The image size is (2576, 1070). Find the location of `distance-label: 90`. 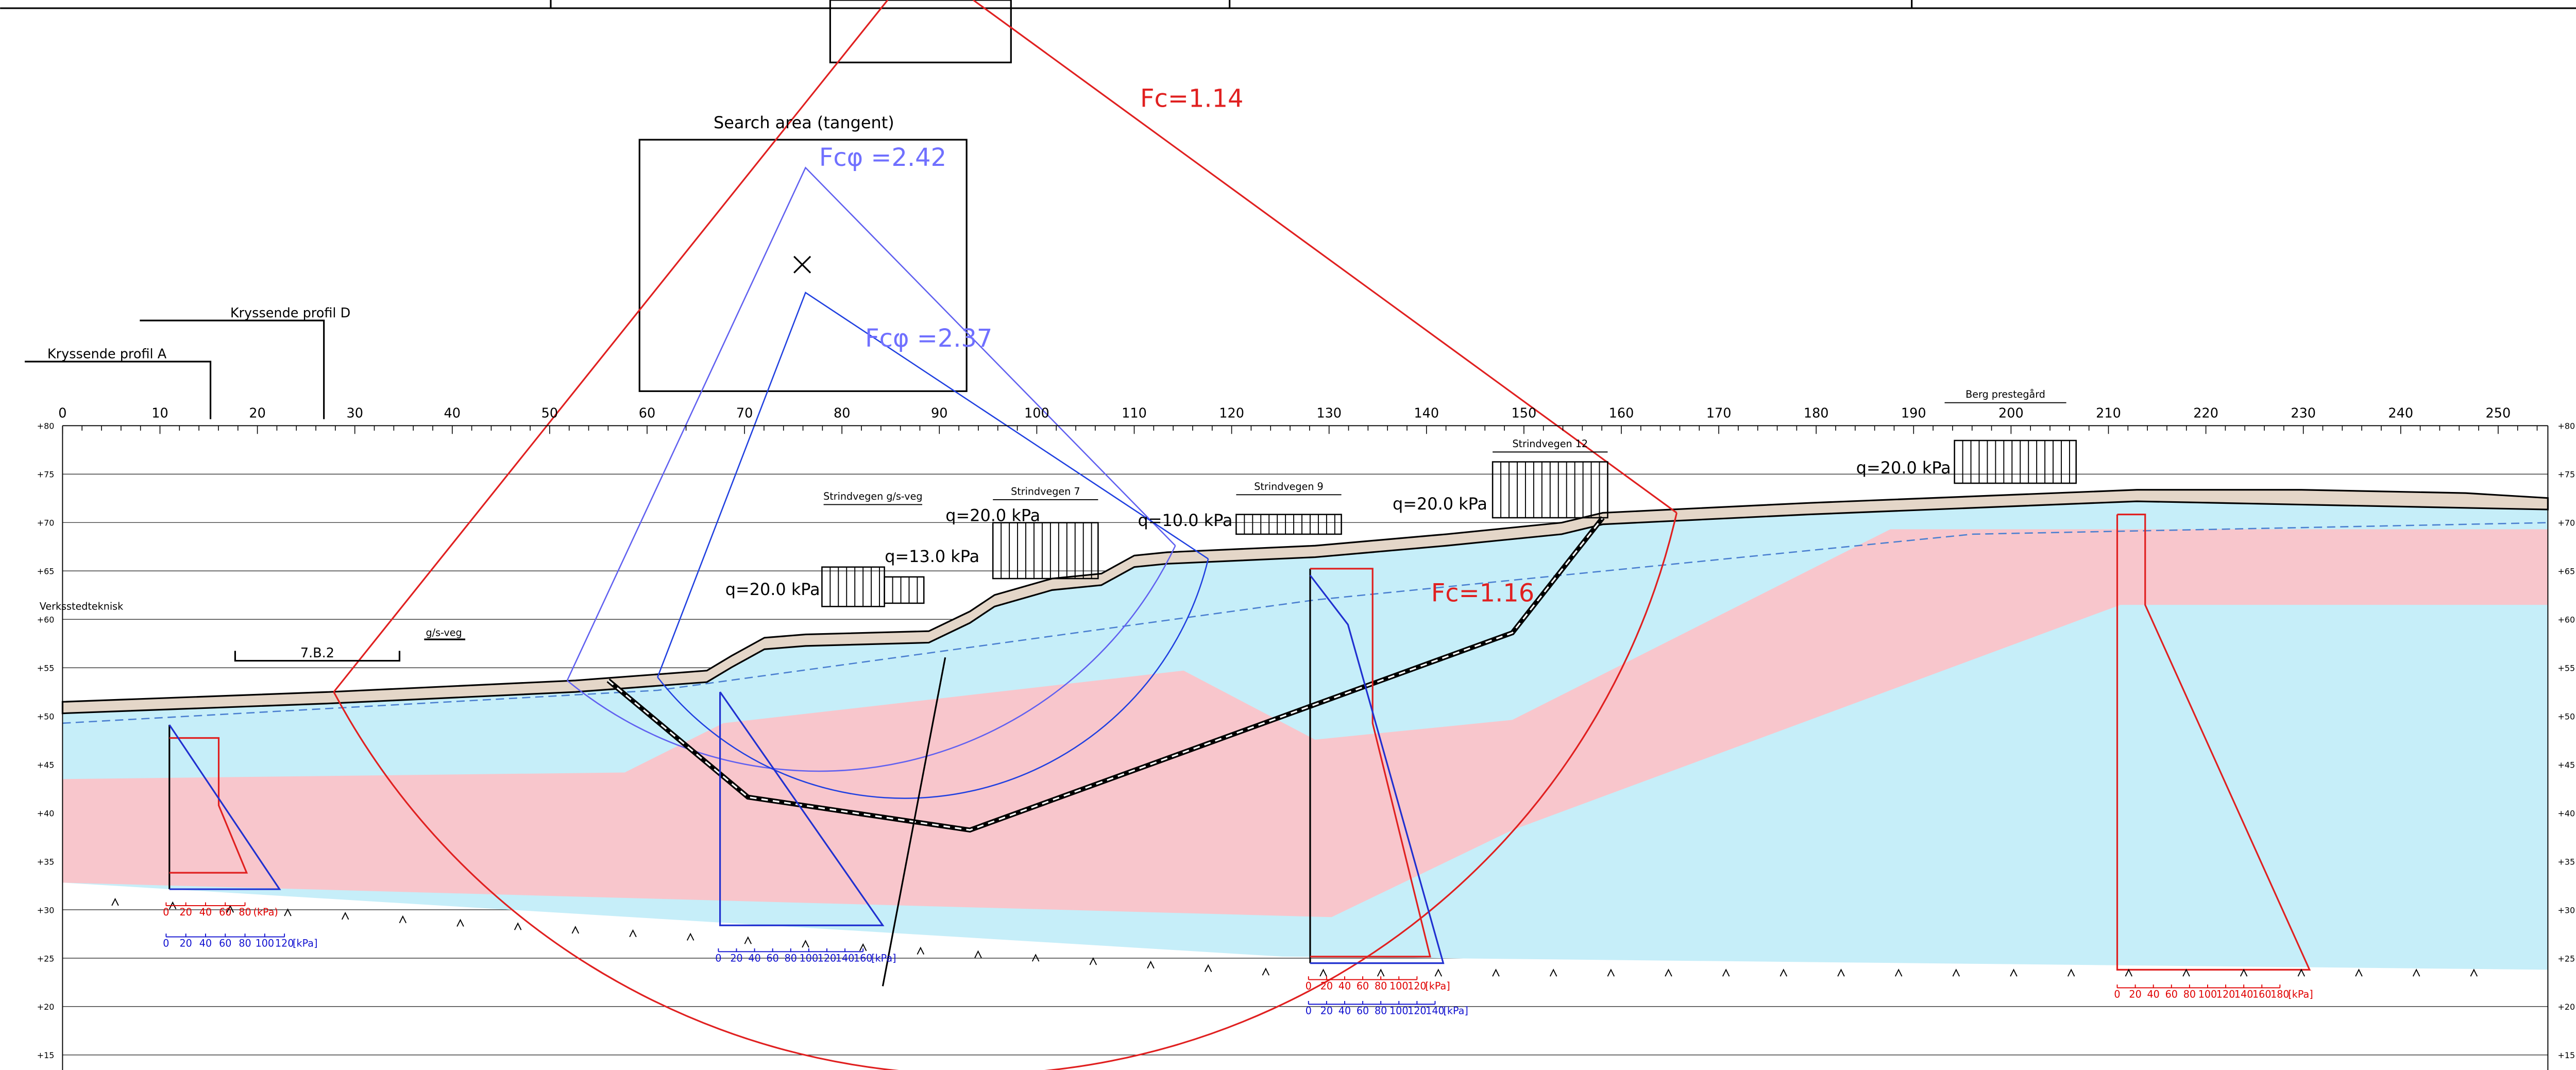

distance-label: 90 is located at coordinates (939, 413).